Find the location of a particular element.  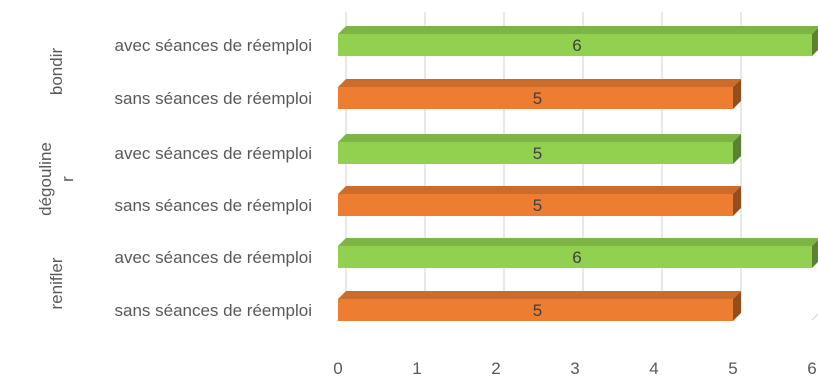

x-axis-ticks: 0 1 2 3 4 5 6 is located at coordinates (574, 368).